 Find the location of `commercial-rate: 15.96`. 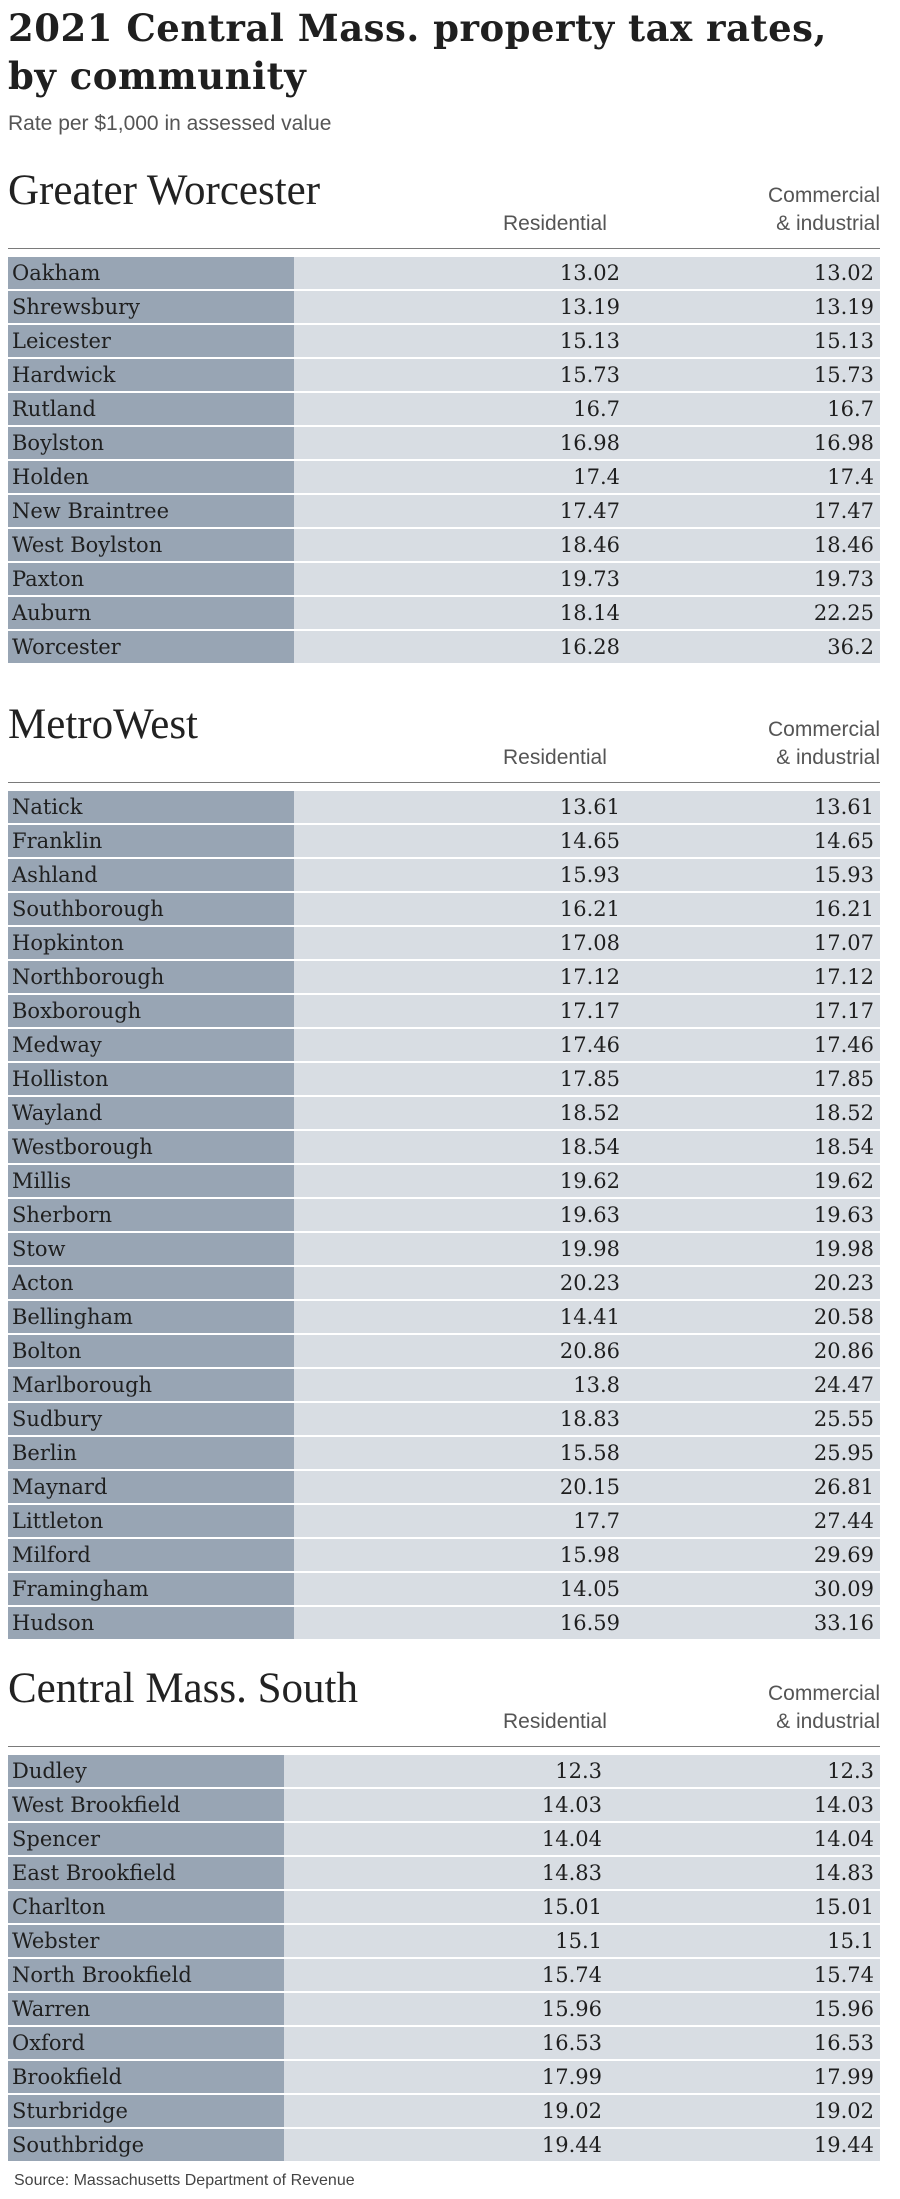

commercial-rate: 15.96 is located at coordinates (843, 2009).